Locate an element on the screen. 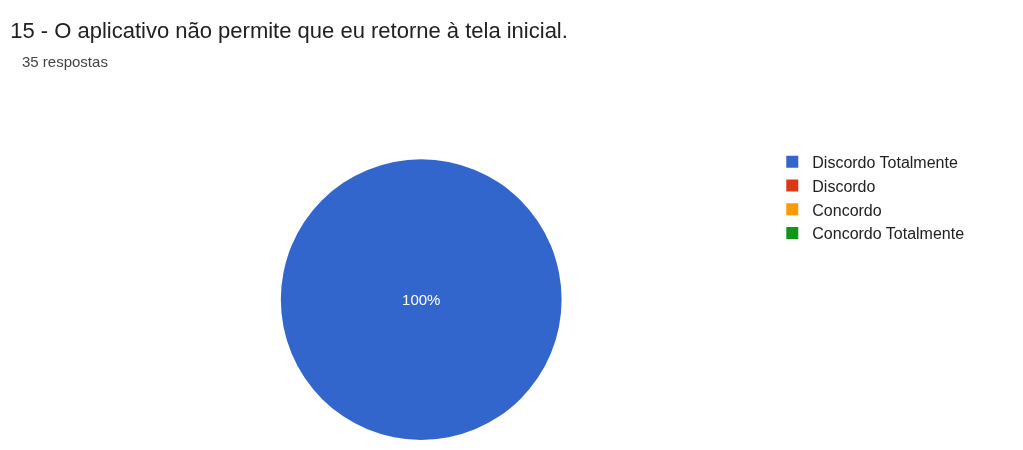 Image resolution: width=1023 pixels, height=450 pixels. data-label: 100% is located at coordinates (421, 300).